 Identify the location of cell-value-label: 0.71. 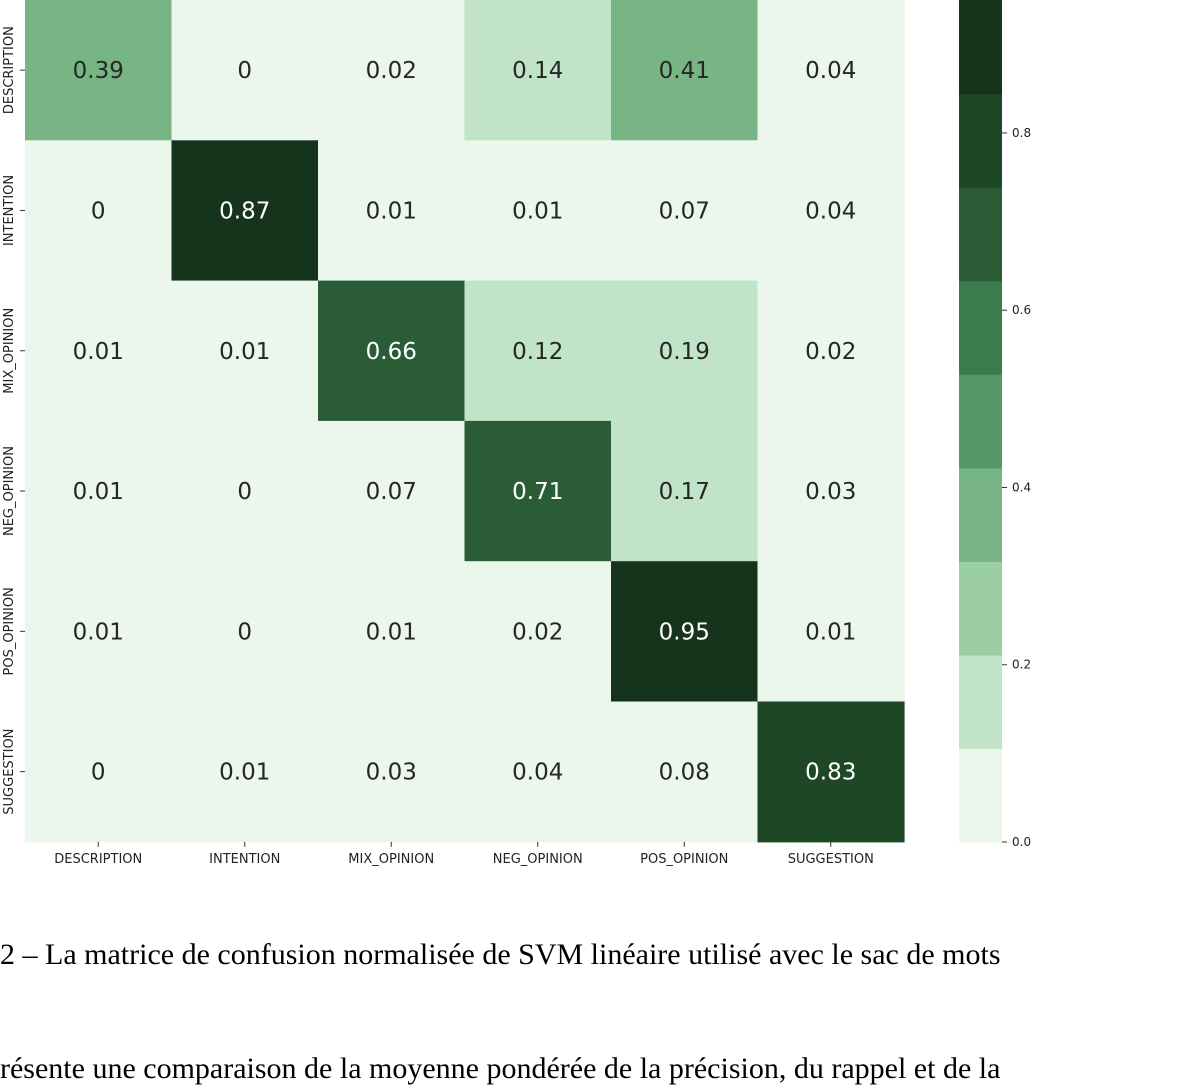
(537, 492).